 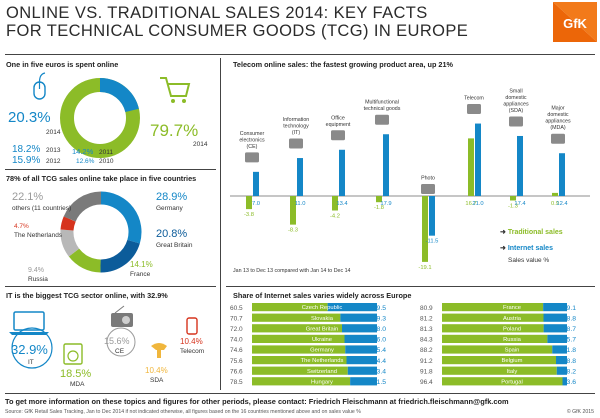 I want to click on internet-value: 25.4, so click(x=379, y=350).